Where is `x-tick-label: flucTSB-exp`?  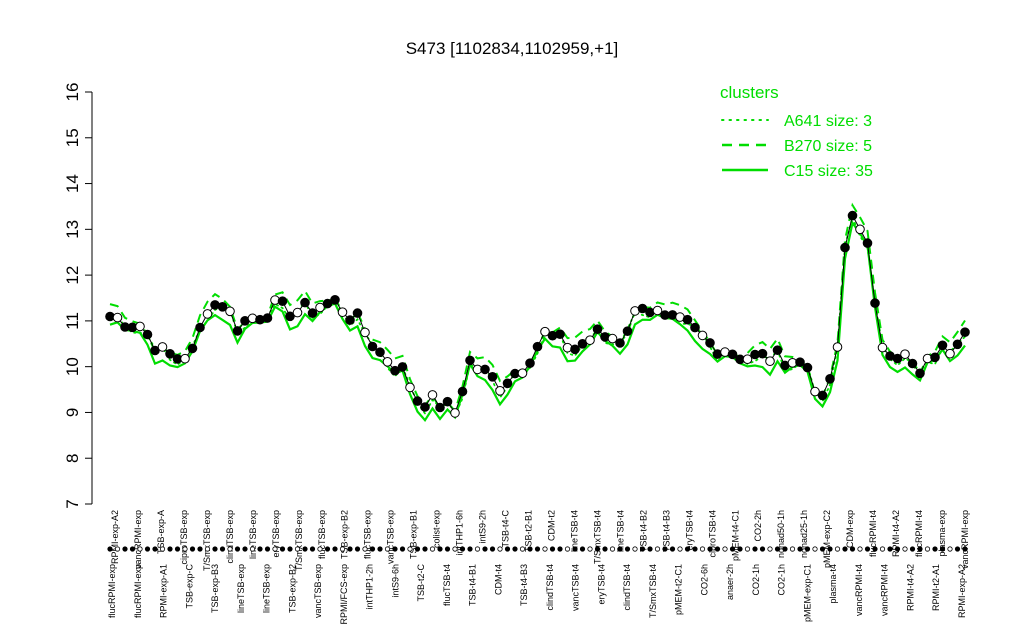
x-tick-label: flucTSB-exp is located at coordinates (368, 534).